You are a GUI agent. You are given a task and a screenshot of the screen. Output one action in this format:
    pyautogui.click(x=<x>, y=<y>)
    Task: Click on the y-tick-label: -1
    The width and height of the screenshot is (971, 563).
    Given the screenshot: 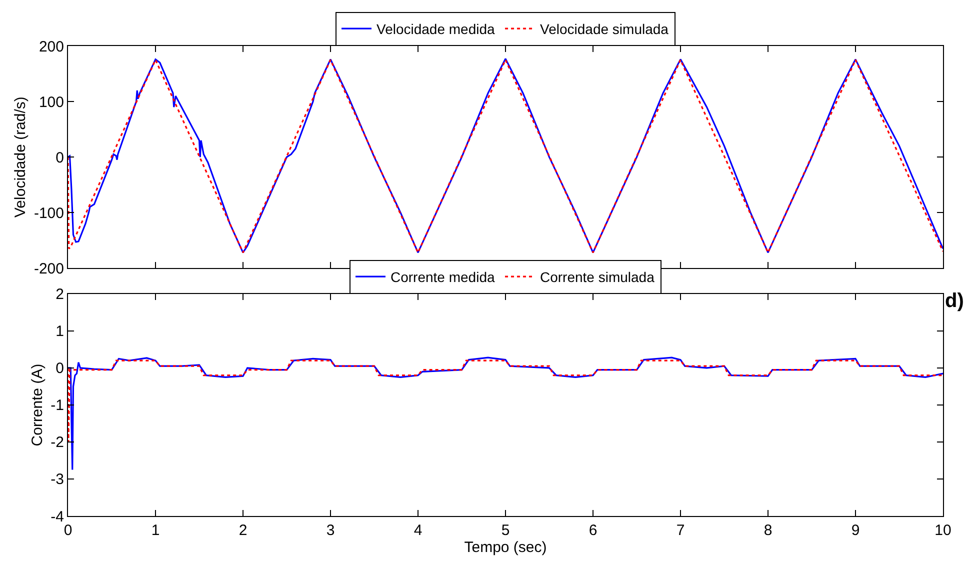 What is the action you would take?
    pyautogui.click(x=57, y=405)
    